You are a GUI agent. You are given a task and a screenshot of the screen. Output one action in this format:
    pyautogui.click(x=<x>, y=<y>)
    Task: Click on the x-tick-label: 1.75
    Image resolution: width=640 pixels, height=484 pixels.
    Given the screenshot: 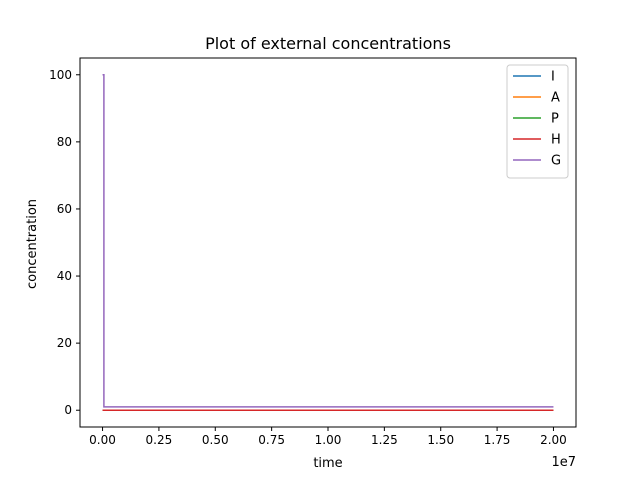 What is the action you would take?
    pyautogui.click(x=497, y=440)
    